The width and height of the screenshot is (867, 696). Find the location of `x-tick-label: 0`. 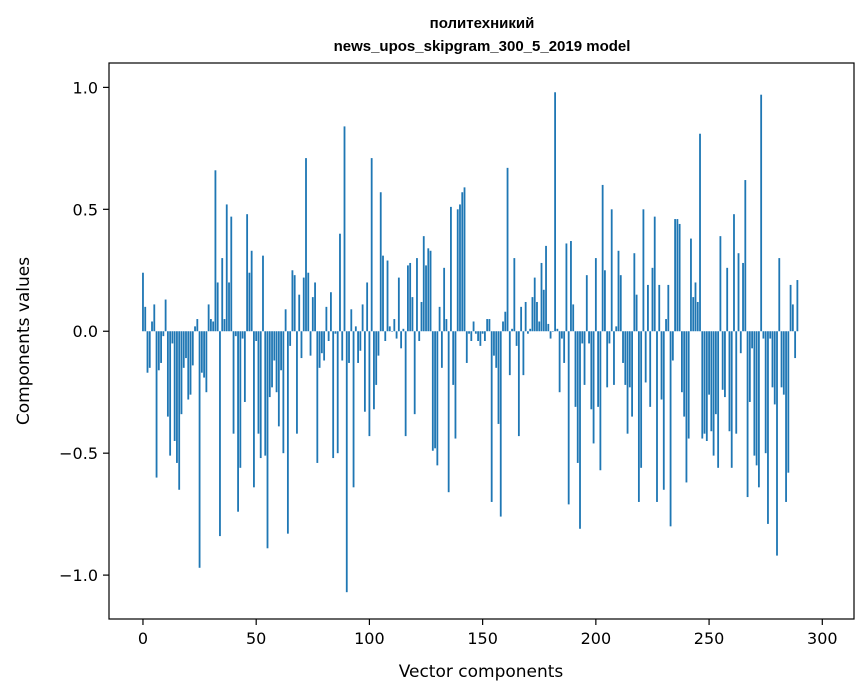

x-tick-label: 0 is located at coordinates (143, 638).